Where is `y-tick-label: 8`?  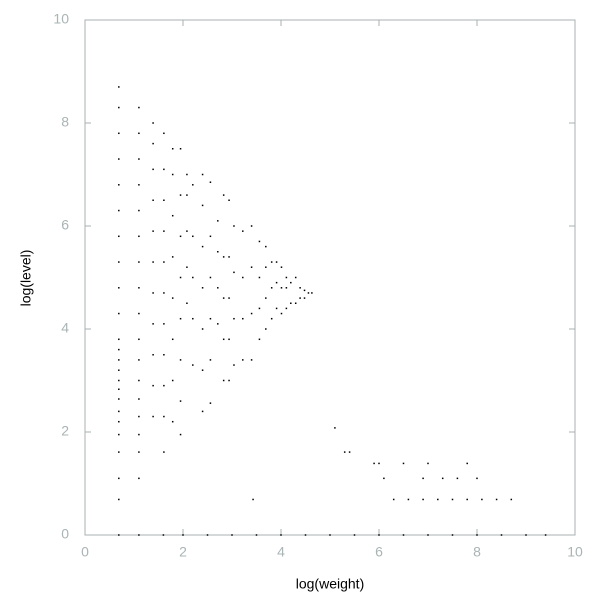 y-tick-label: 8 is located at coordinates (65, 122).